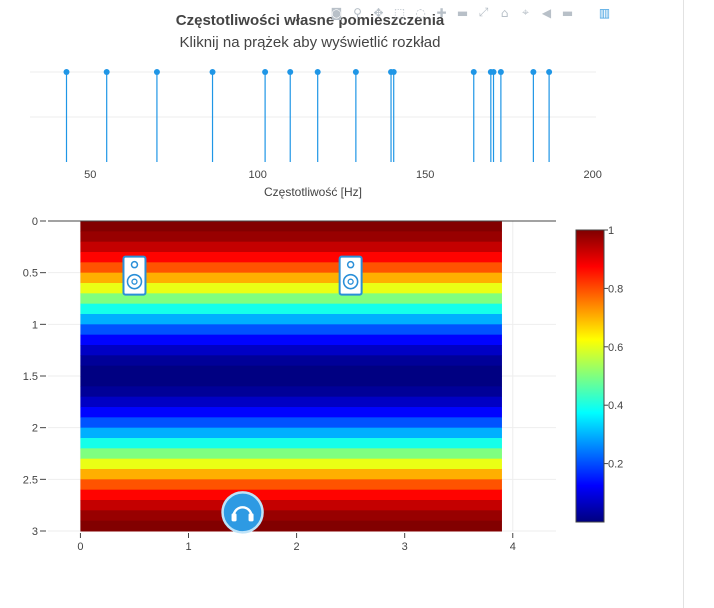  I want to click on x-tick-label: 4, so click(513, 547).